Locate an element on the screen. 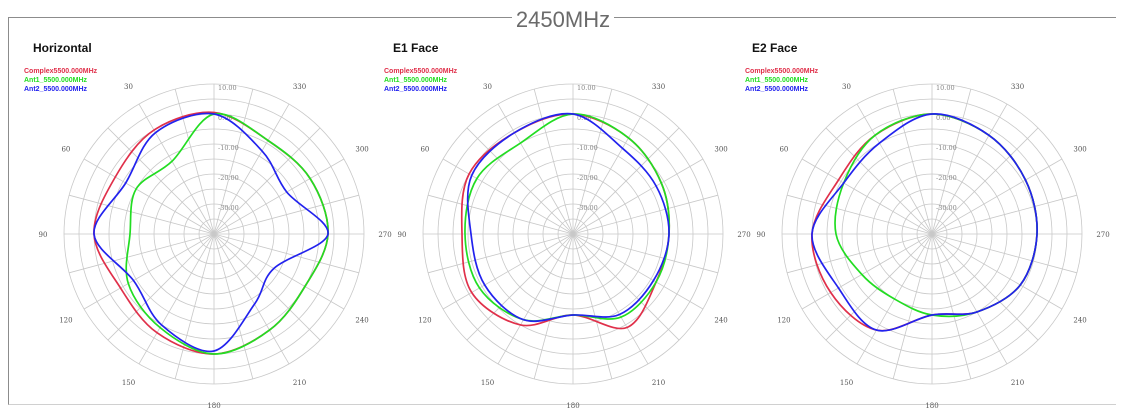 Image resolution: width=1126 pixels, height=409 pixels. radial-tick-label: 0.00 is located at coordinates (943, 118).